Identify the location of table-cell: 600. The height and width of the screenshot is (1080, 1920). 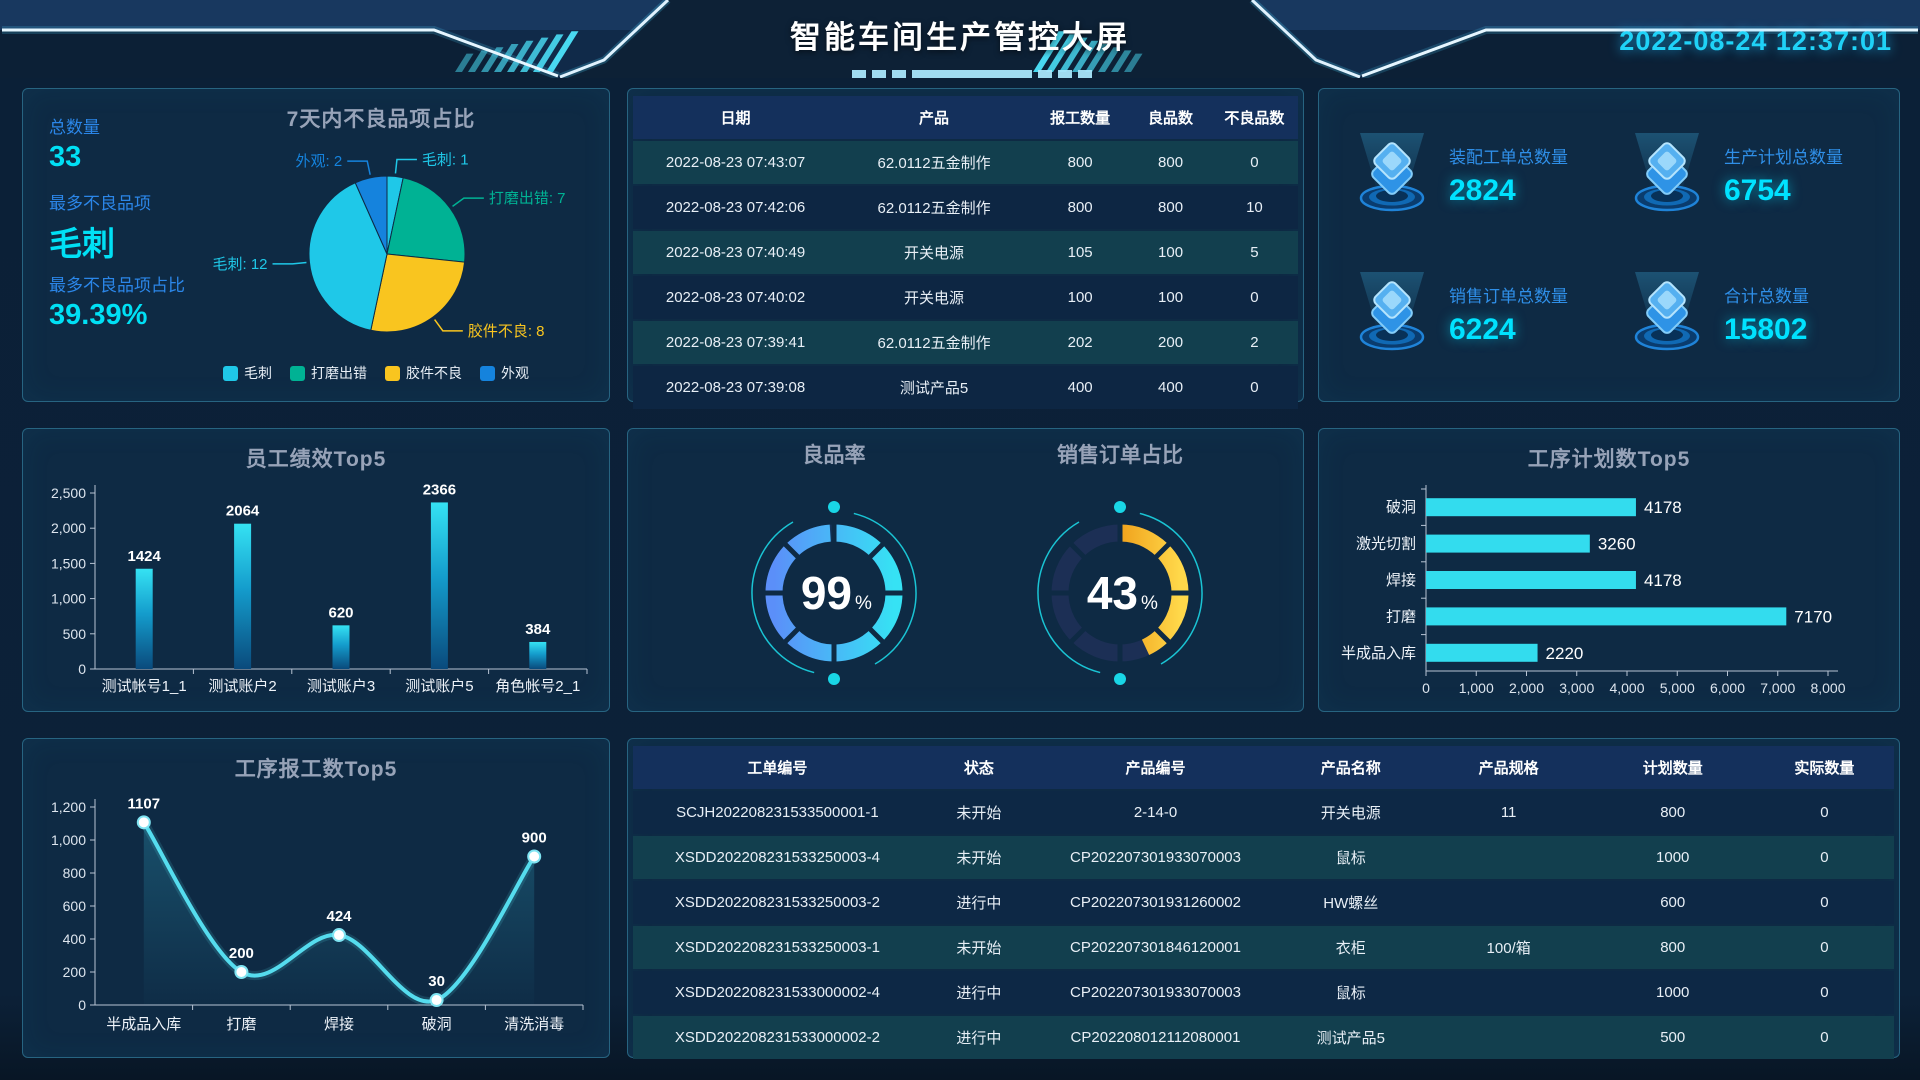
(1672, 902).